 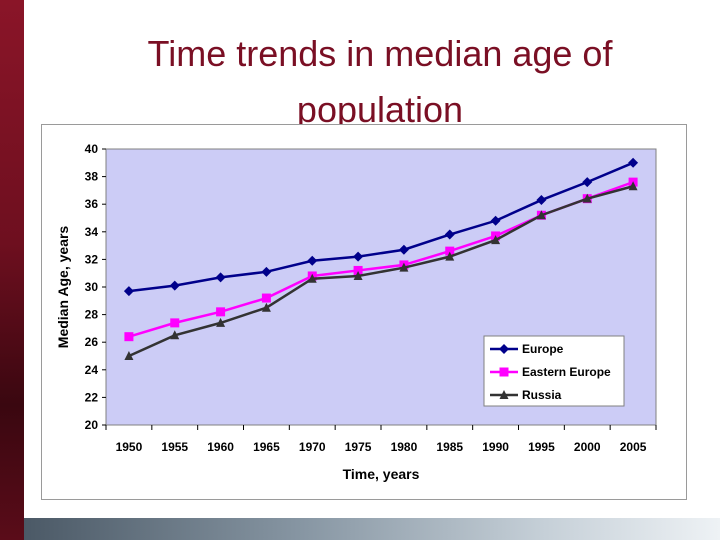 I want to click on x-tick-label: 1960, so click(x=220, y=447).